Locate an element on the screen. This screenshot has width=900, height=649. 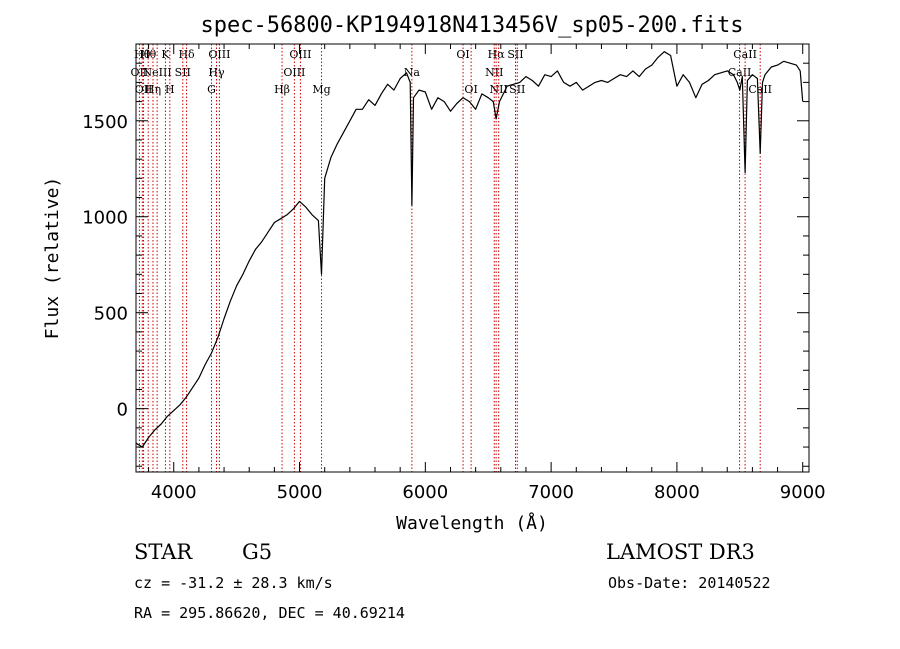
line-marker-label: Hβ is located at coordinates (282, 89).